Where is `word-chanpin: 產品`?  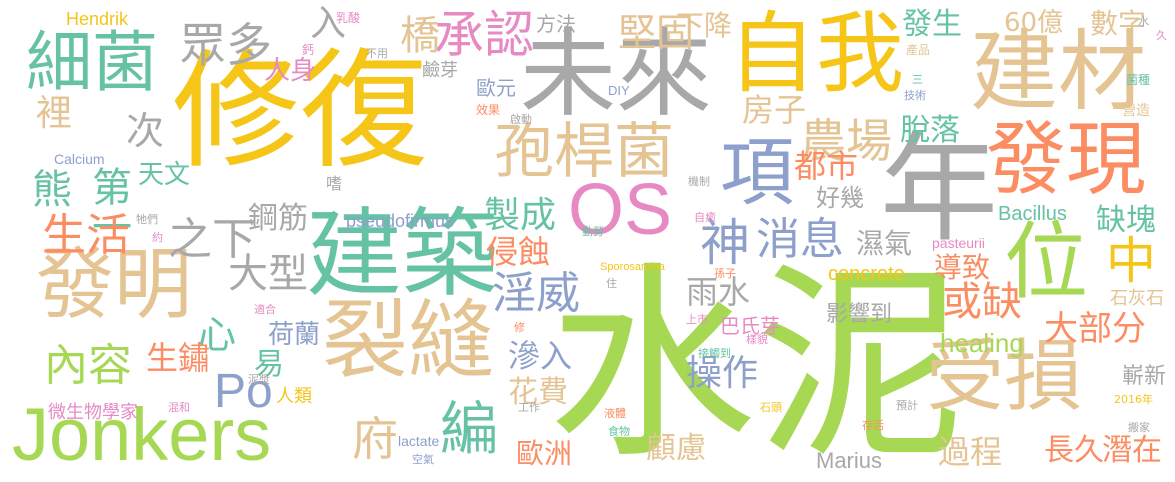 word-chanpin: 產品 is located at coordinates (918, 50).